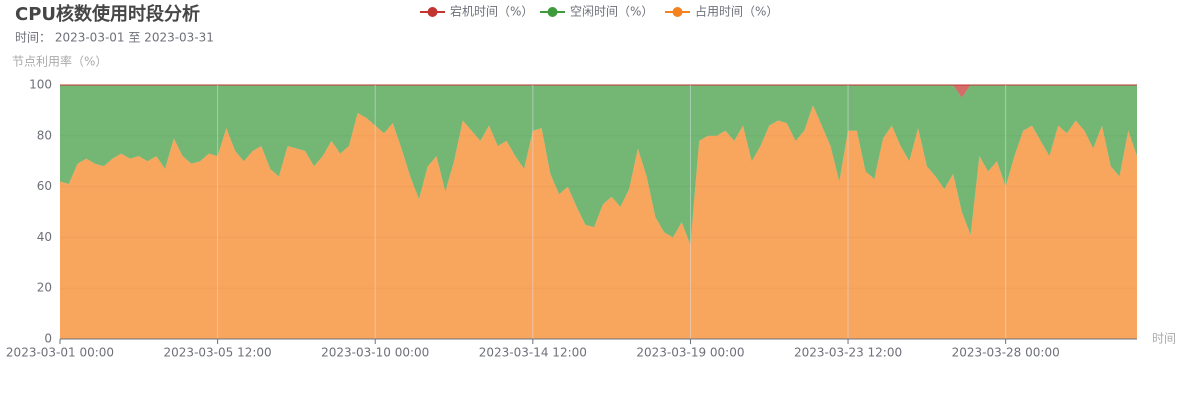 The height and width of the screenshot is (400, 1198). What do you see at coordinates (491, 11) in the screenshot?
I see `legend-label: 宕机时间（%）` at bounding box center [491, 11].